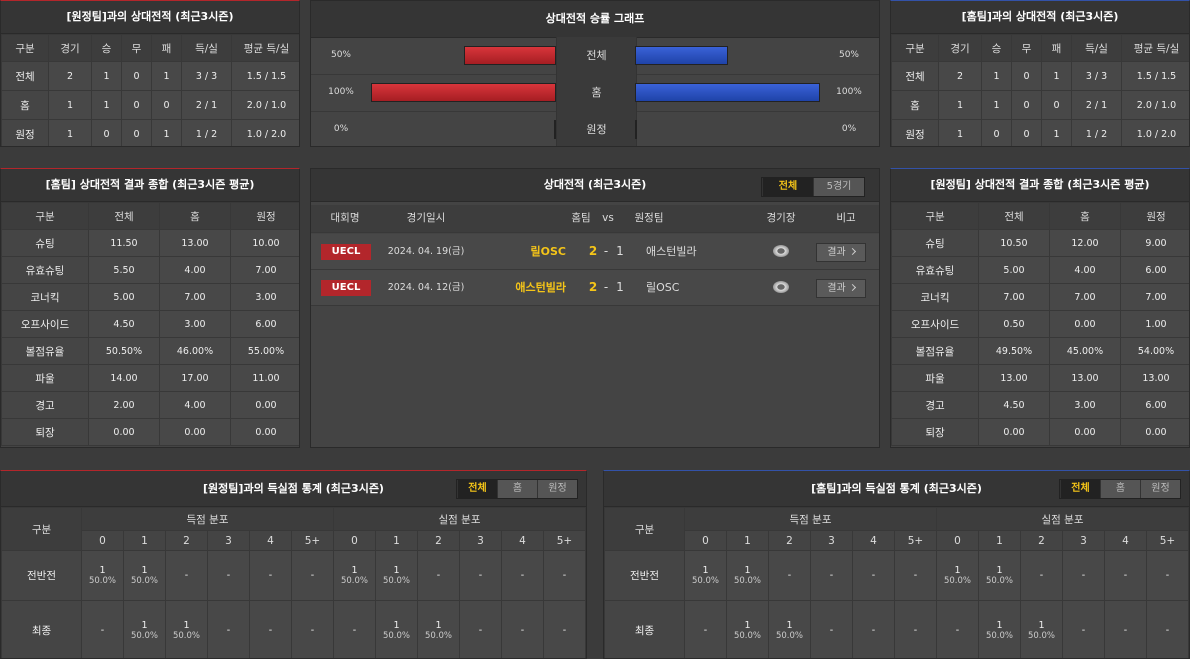 The height and width of the screenshot is (659, 1190). What do you see at coordinates (1026, 105) in the screenshot?
I see `table-cell: 0` at bounding box center [1026, 105].